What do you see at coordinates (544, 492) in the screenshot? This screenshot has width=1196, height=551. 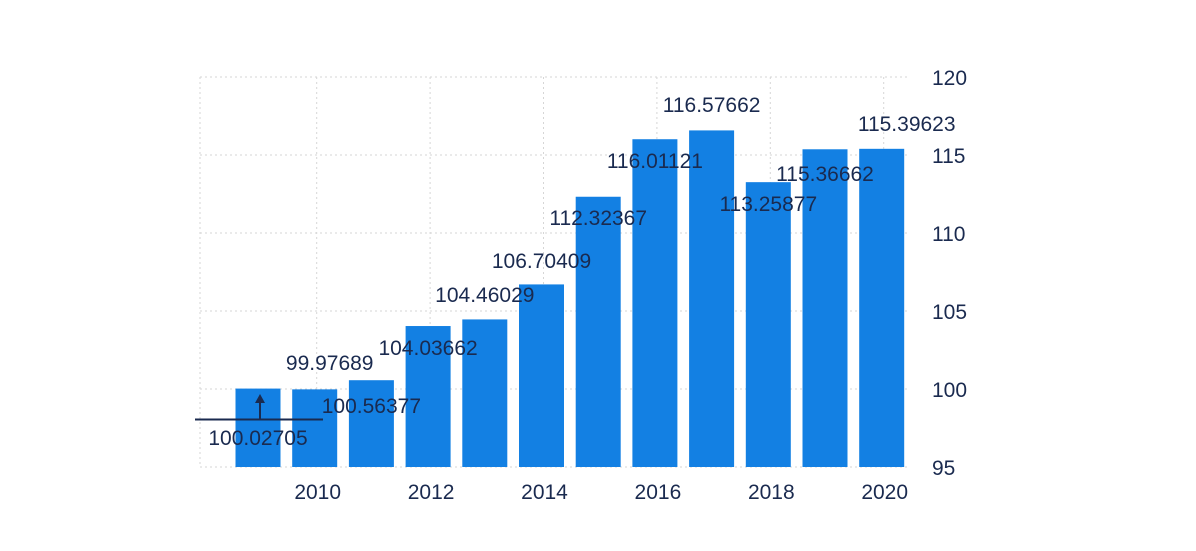 I see `x-tick-label: 2014` at bounding box center [544, 492].